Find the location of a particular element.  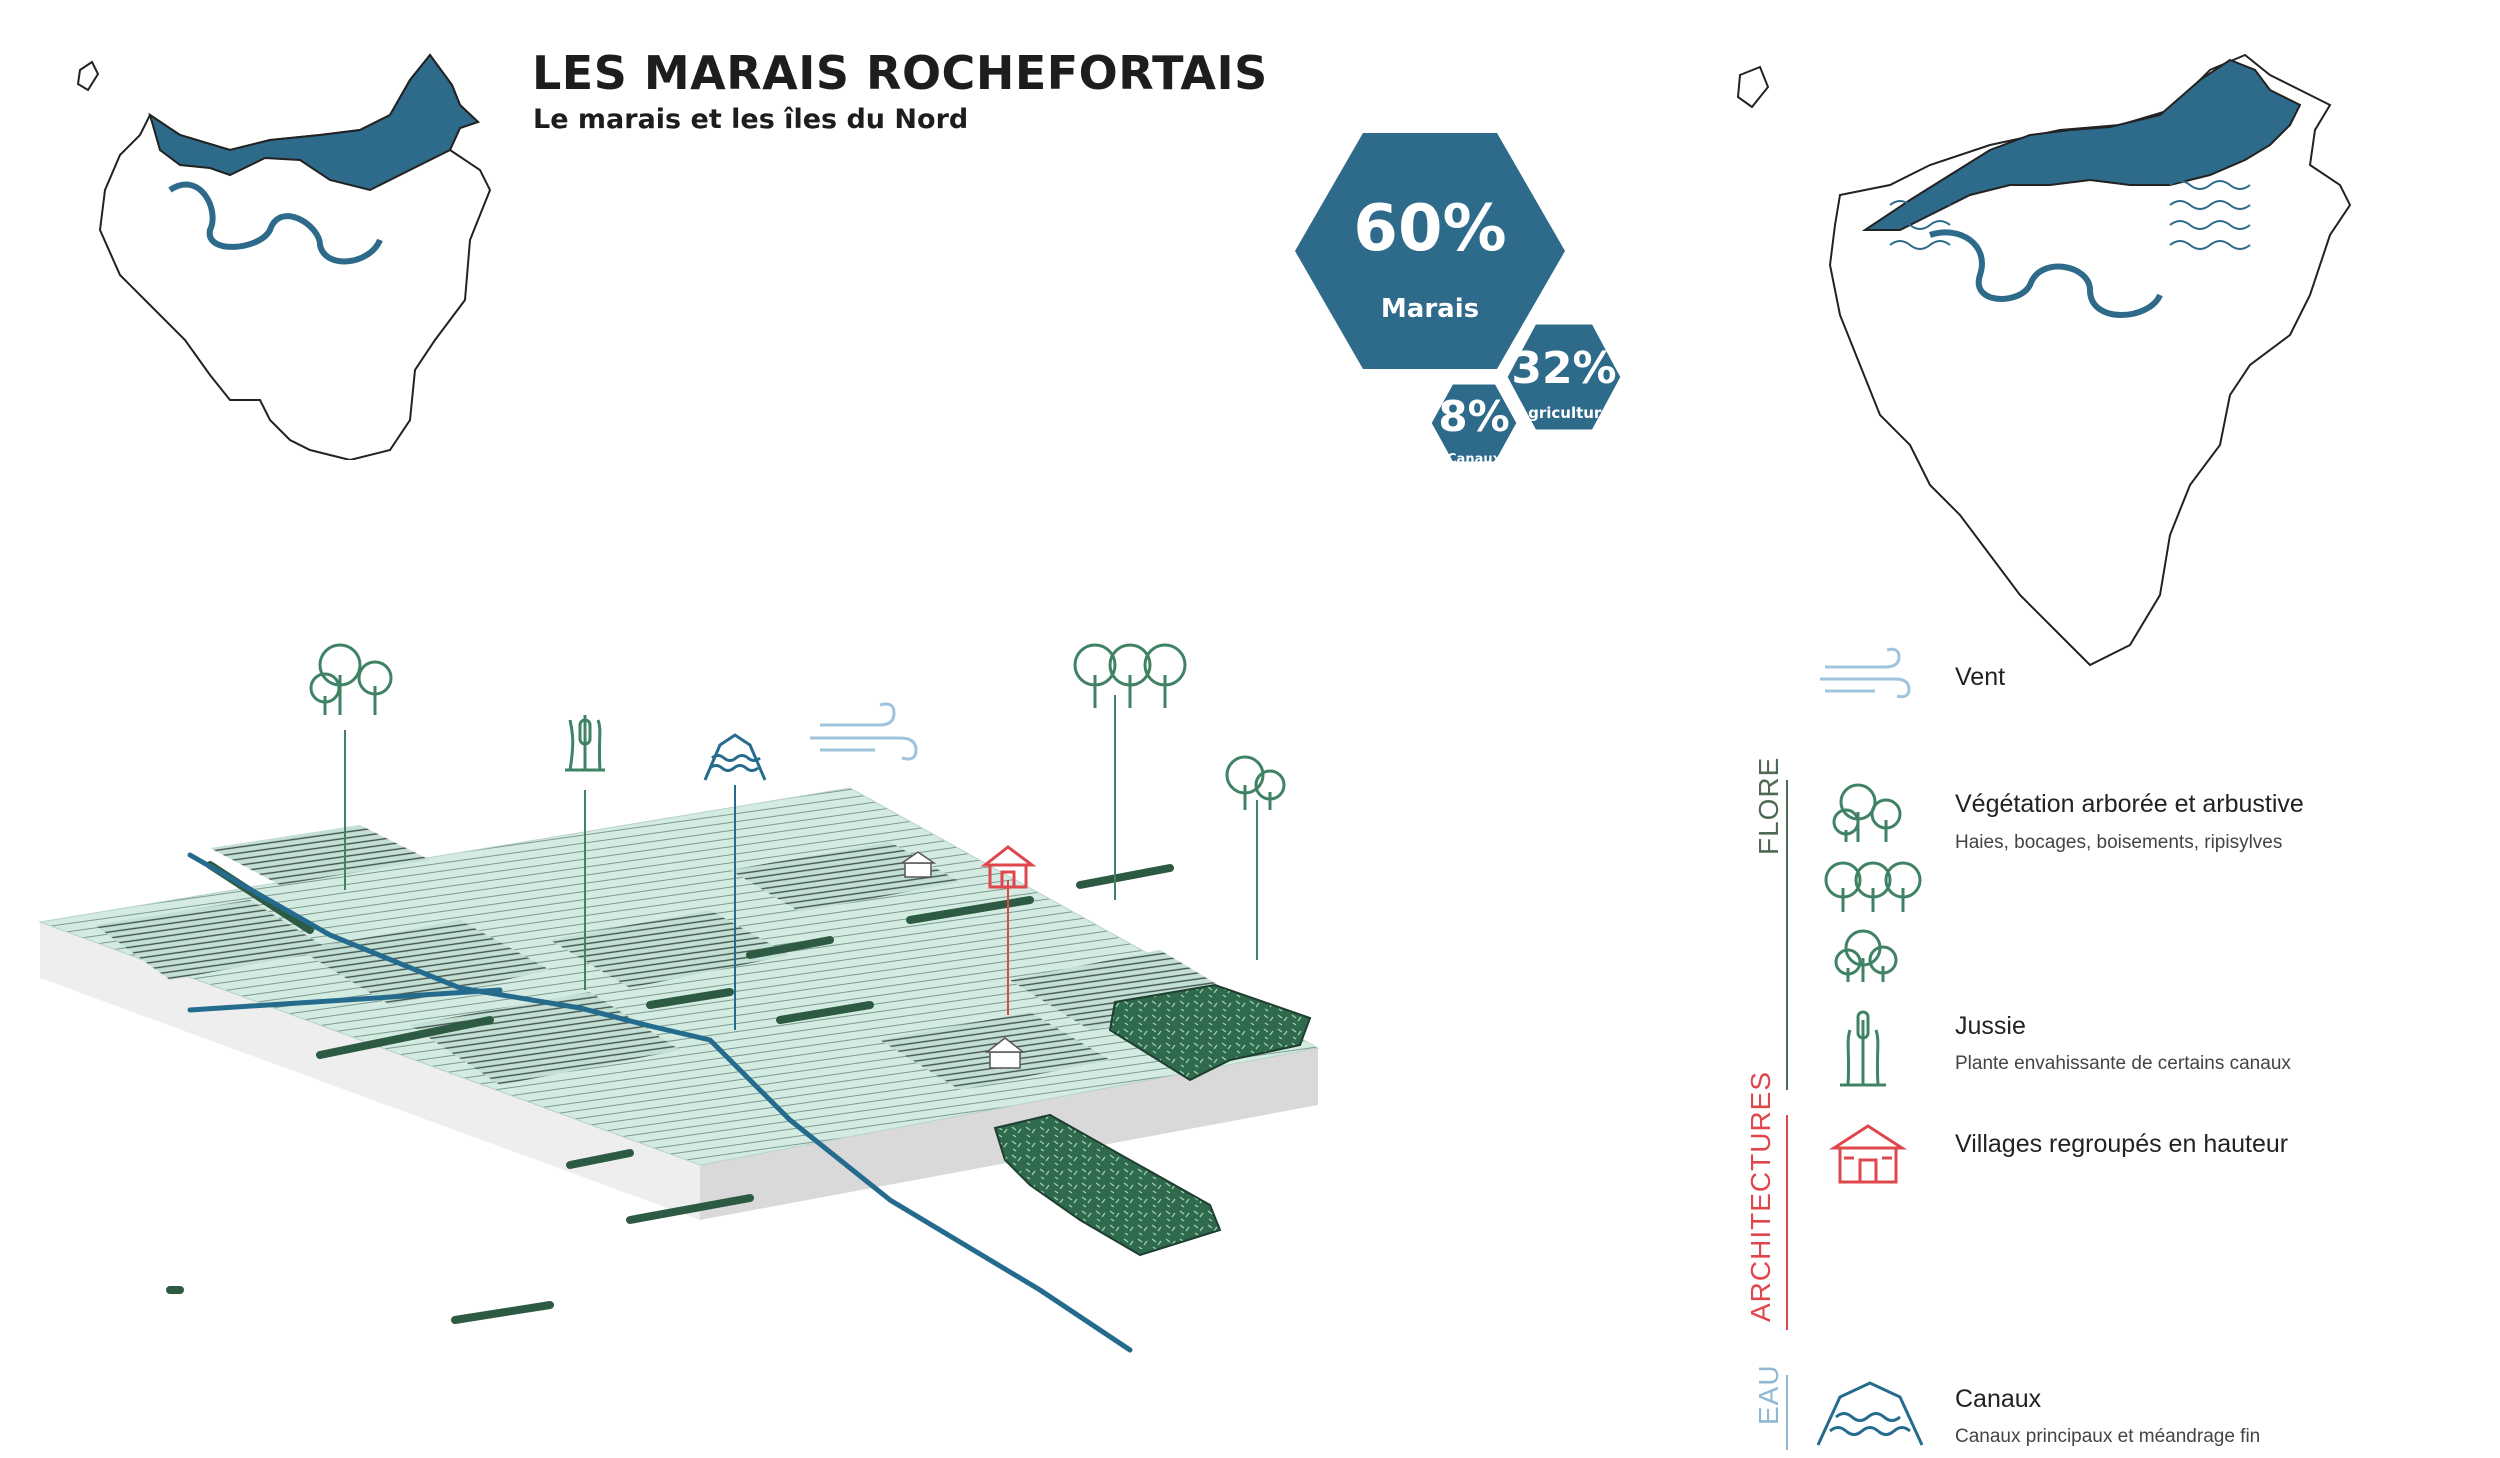

legend-item-subtitle-vegetation: Haies, bocages, boisements, ripisylves is located at coordinates (2119, 842).